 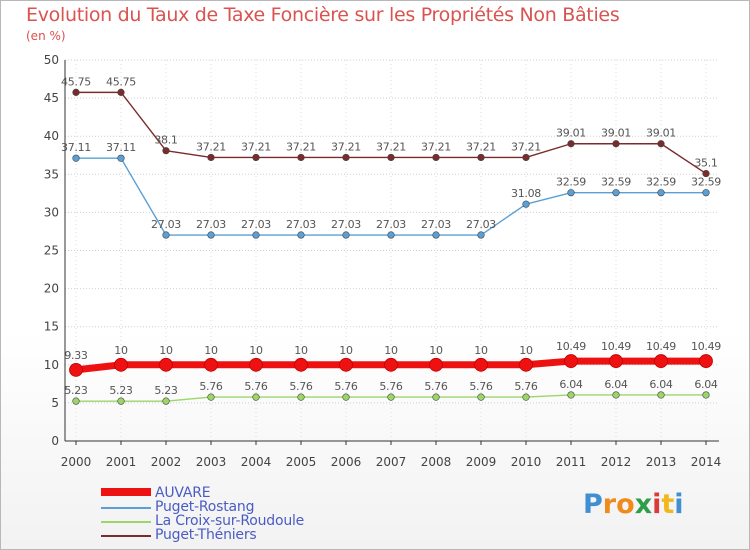 What do you see at coordinates (211, 462) in the screenshot?
I see `x-tick-label: 2003` at bounding box center [211, 462].